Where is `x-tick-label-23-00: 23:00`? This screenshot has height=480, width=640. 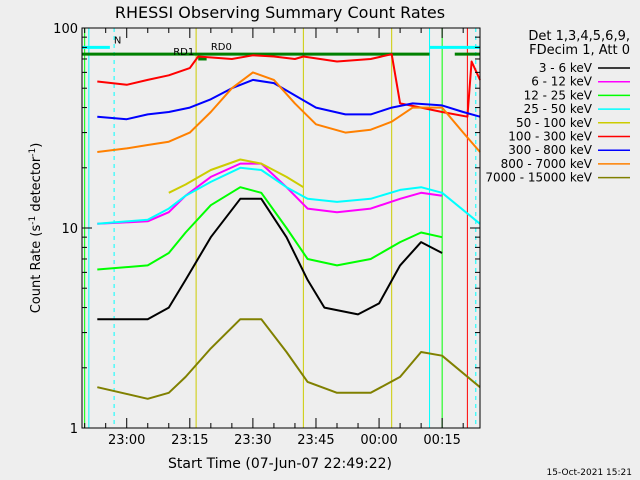
x-tick-label-23-00: 23:00 is located at coordinates (126, 440).